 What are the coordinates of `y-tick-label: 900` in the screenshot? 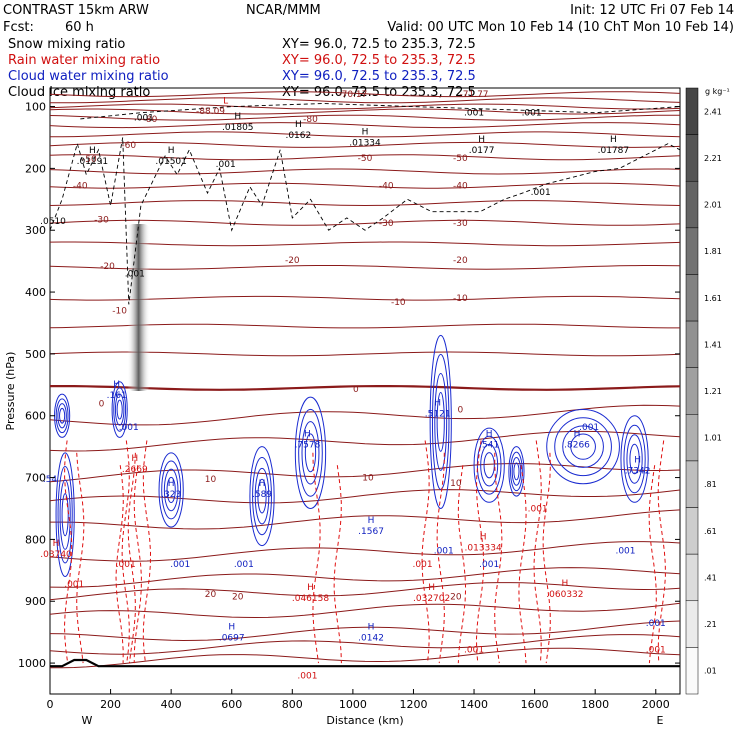 It's located at (35, 601).